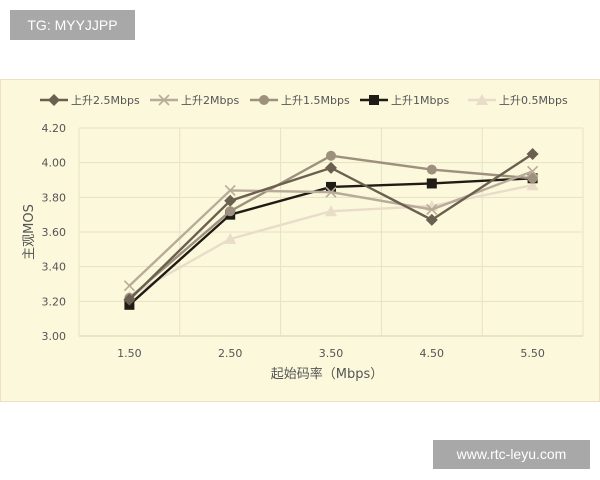  What do you see at coordinates (29, 232) in the screenshot?
I see `y-axis-label: 主观MOS` at bounding box center [29, 232].